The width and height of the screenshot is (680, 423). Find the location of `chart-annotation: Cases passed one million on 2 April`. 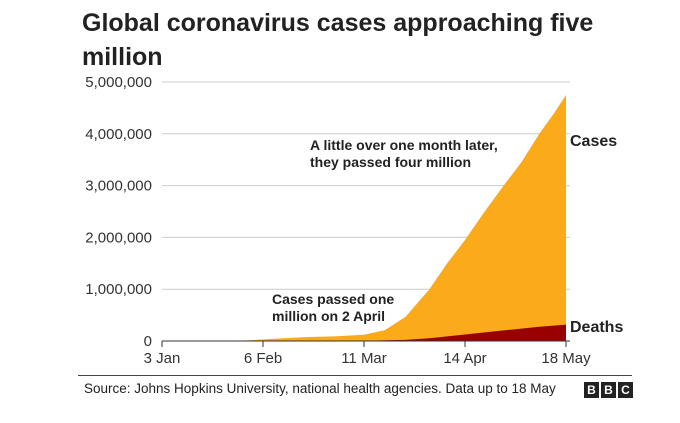

chart-annotation: Cases passed one million on 2 April is located at coordinates (333, 307).